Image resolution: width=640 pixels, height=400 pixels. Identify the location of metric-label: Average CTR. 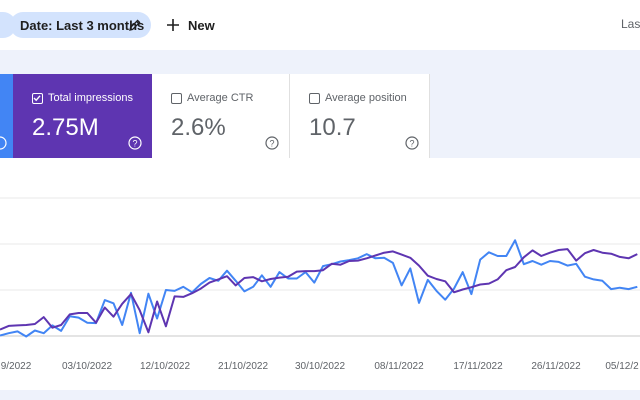
(220, 98).